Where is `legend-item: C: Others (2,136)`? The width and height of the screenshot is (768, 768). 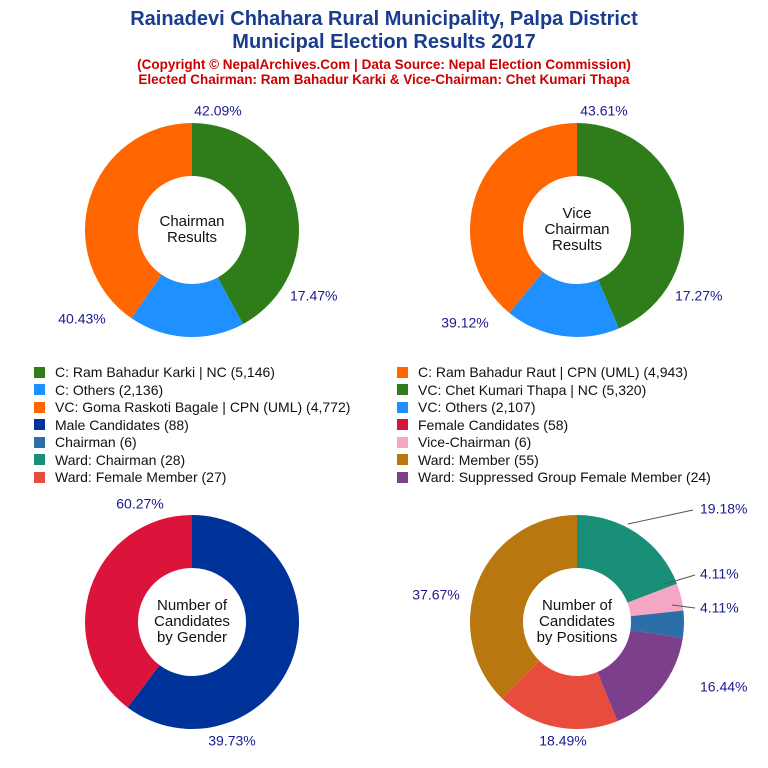
legend-item: C: Others (2,136) is located at coordinates (98, 390).